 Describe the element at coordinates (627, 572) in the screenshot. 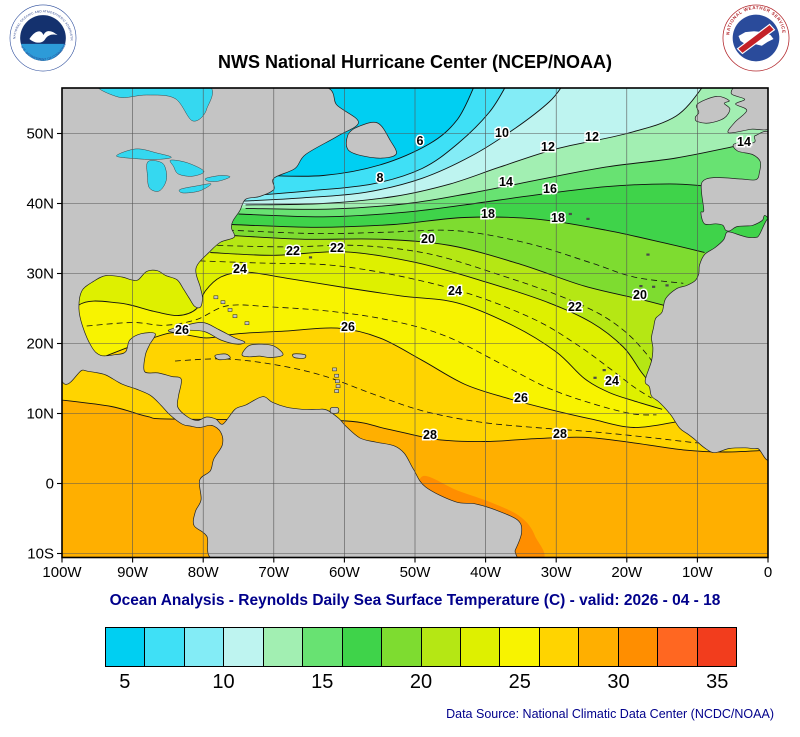

I see `lon-axis-label: 20W` at that location.